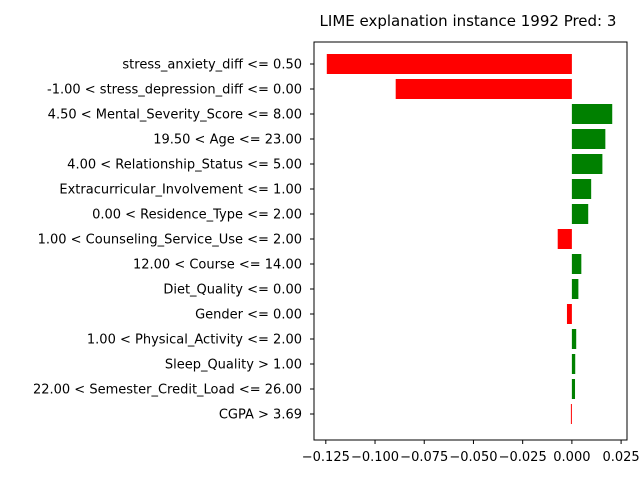 Image resolution: width=640 pixels, height=480 pixels. I want to click on y-tick-label-11: 1.00 < Physical_Activity <= 2.00, so click(194, 340).